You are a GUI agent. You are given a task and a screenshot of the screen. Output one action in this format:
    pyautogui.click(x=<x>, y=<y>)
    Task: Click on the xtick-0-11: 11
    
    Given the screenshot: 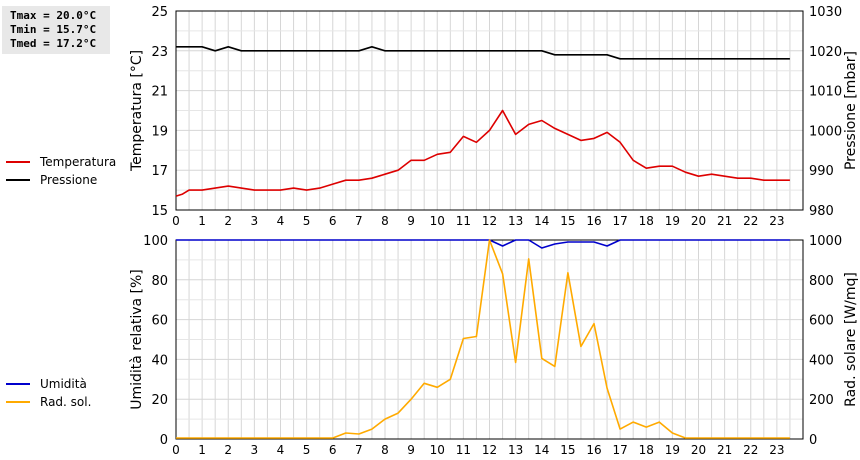 What is the action you would take?
    pyautogui.click(x=463, y=221)
    